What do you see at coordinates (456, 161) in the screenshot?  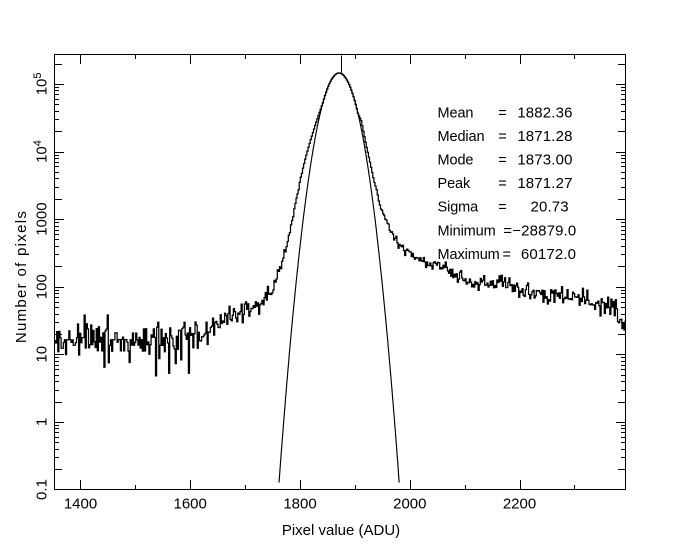 I see `svg-text: Mode` at bounding box center [456, 161].